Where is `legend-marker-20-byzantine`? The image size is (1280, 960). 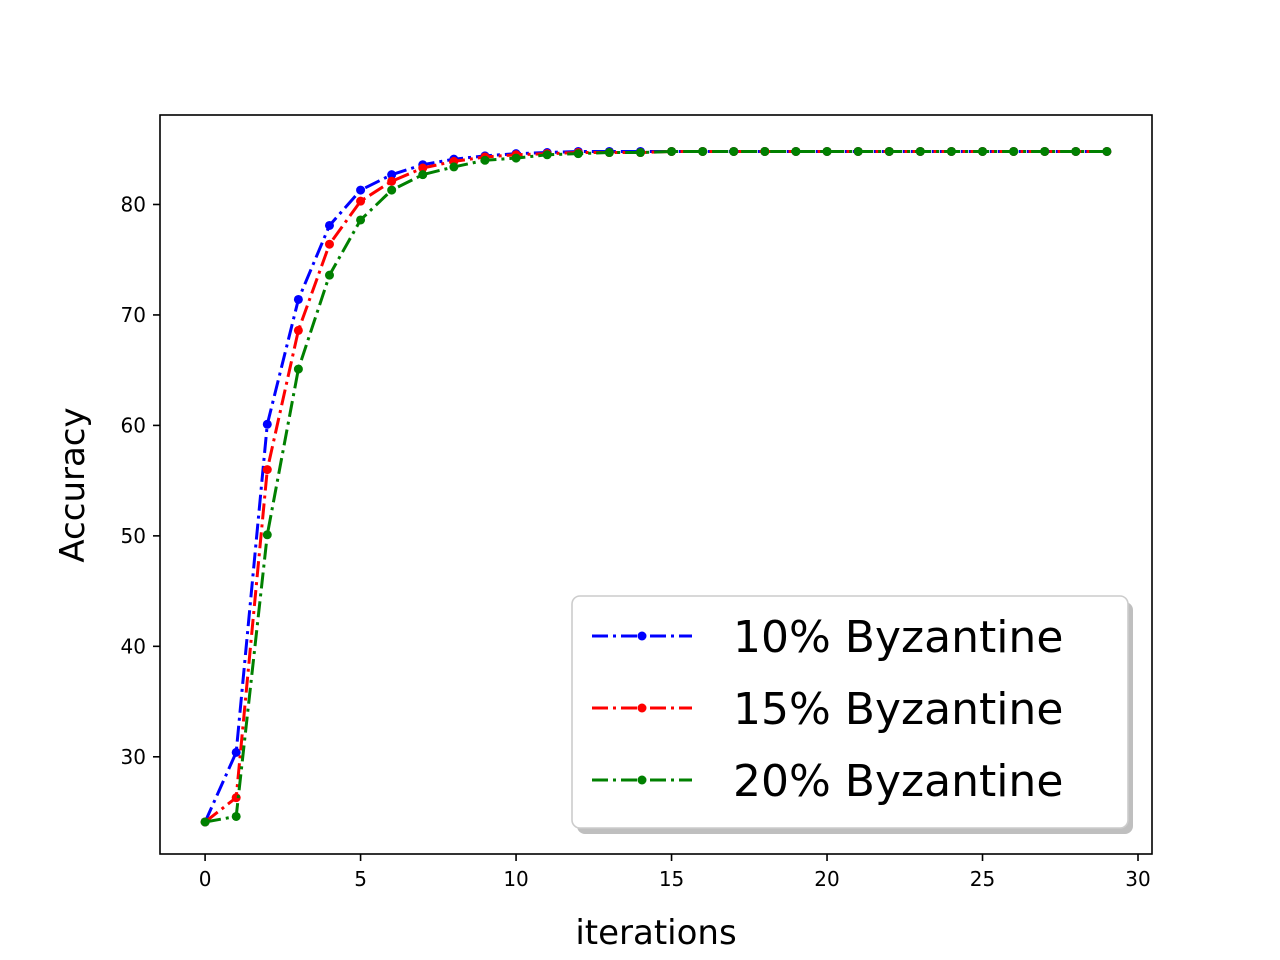 legend-marker-20-byzantine is located at coordinates (642, 780).